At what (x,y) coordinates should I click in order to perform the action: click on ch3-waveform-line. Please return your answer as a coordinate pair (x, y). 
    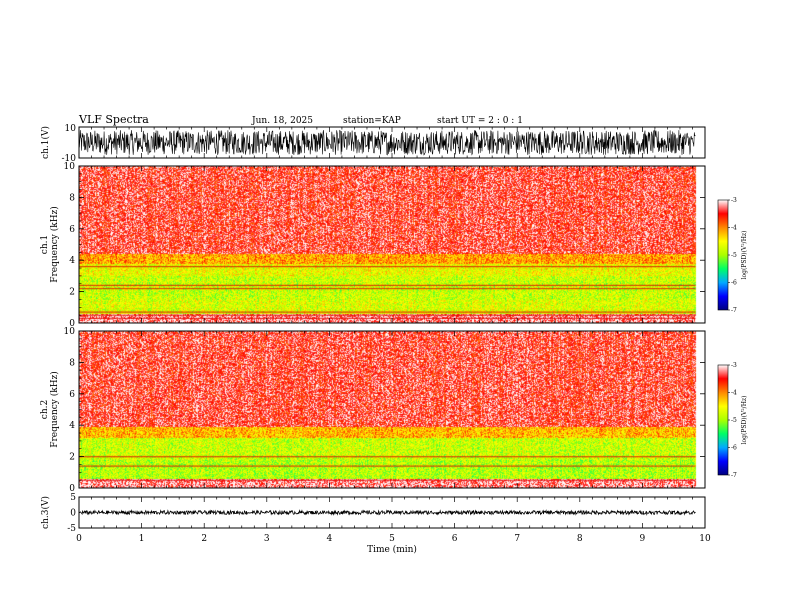
    Looking at the image, I should click on (387, 512).